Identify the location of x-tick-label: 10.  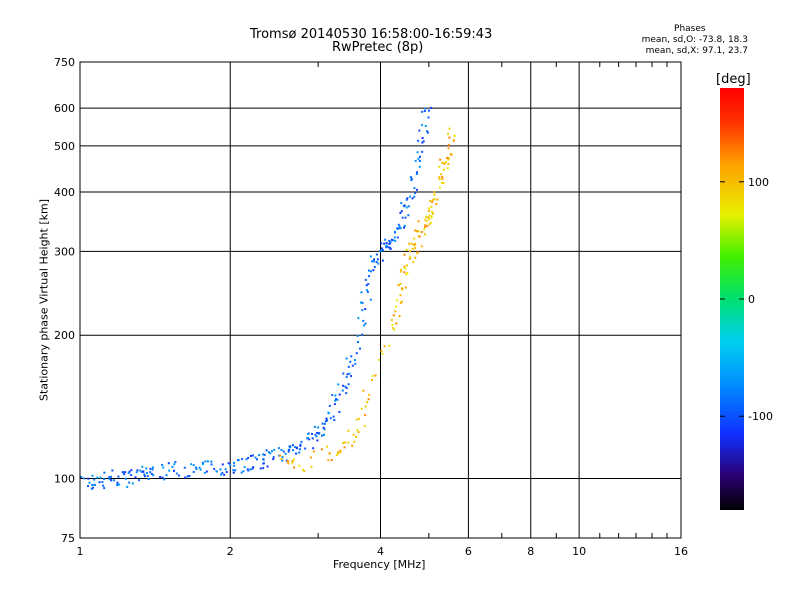
(579, 551).